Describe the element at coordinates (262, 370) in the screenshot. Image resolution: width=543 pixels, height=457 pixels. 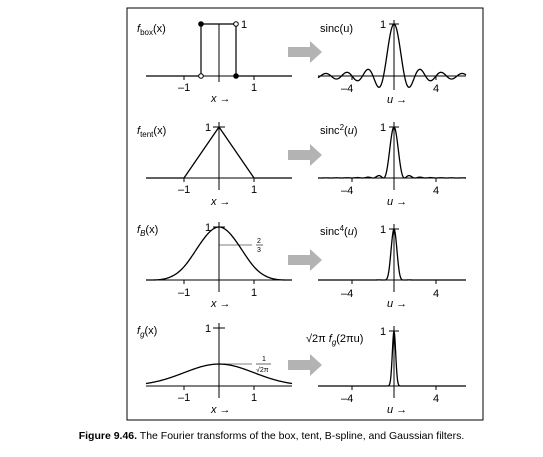
I see `value-label-denominator: √2π` at that location.